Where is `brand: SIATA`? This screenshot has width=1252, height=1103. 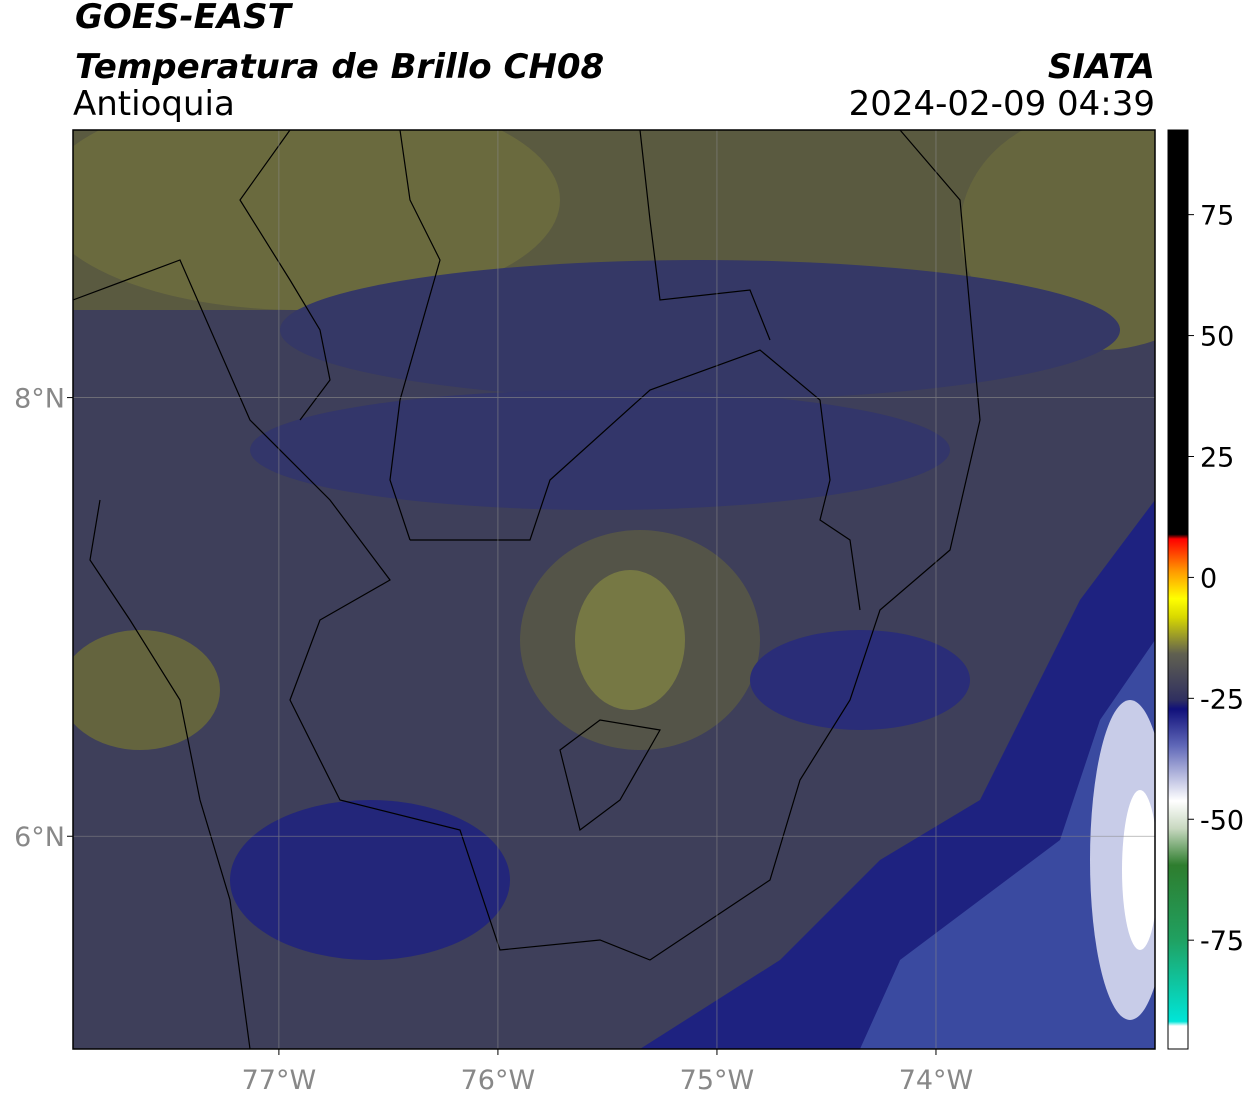 brand: SIATA is located at coordinates (1101, 67).